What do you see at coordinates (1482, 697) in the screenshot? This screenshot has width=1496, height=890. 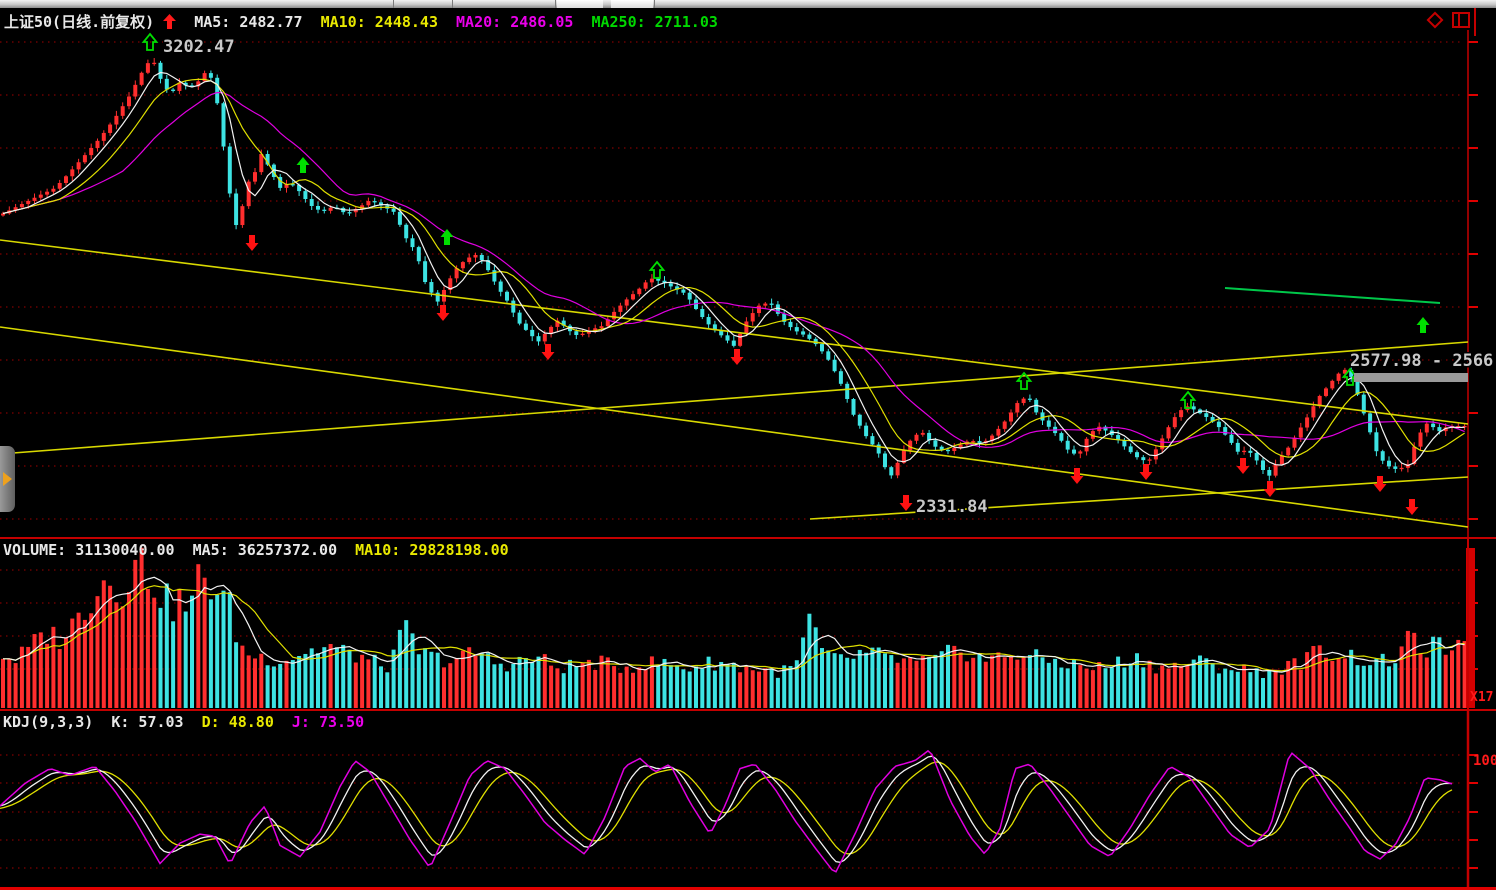 I see `x-axis-scale-label: X17` at bounding box center [1482, 697].